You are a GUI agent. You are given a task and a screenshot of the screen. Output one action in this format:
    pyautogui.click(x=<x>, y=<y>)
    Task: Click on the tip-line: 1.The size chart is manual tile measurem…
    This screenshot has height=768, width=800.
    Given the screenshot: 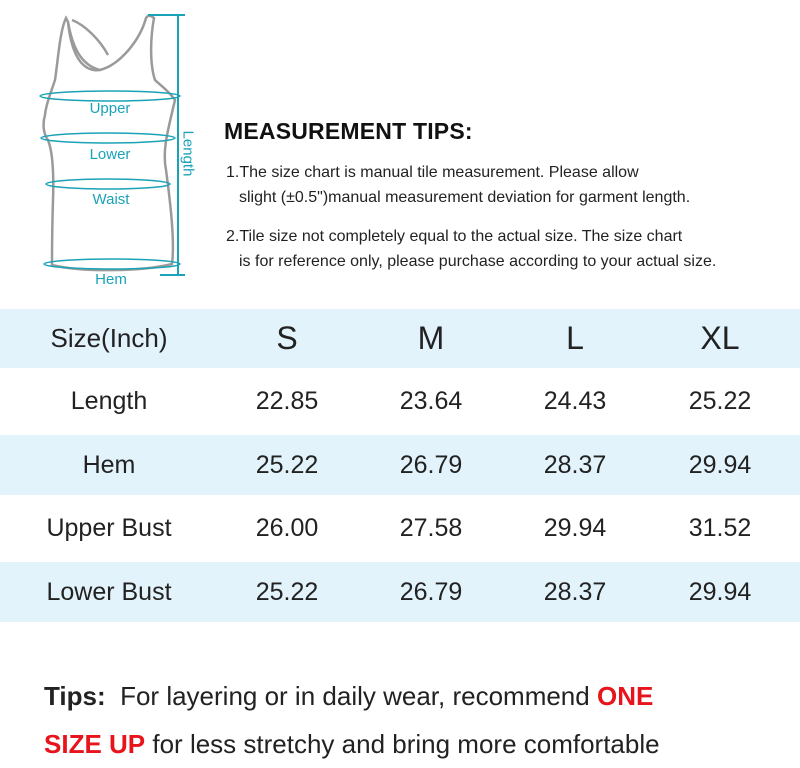 What is the action you would take?
    pyautogui.click(x=432, y=172)
    